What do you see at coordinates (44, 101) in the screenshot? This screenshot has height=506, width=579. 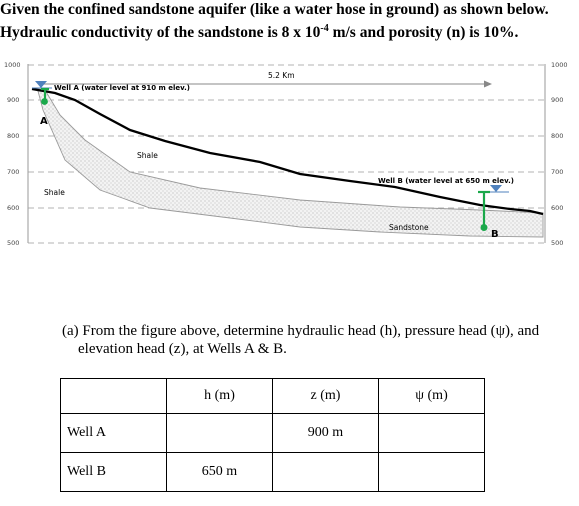 I see `well-a-screen` at bounding box center [44, 101].